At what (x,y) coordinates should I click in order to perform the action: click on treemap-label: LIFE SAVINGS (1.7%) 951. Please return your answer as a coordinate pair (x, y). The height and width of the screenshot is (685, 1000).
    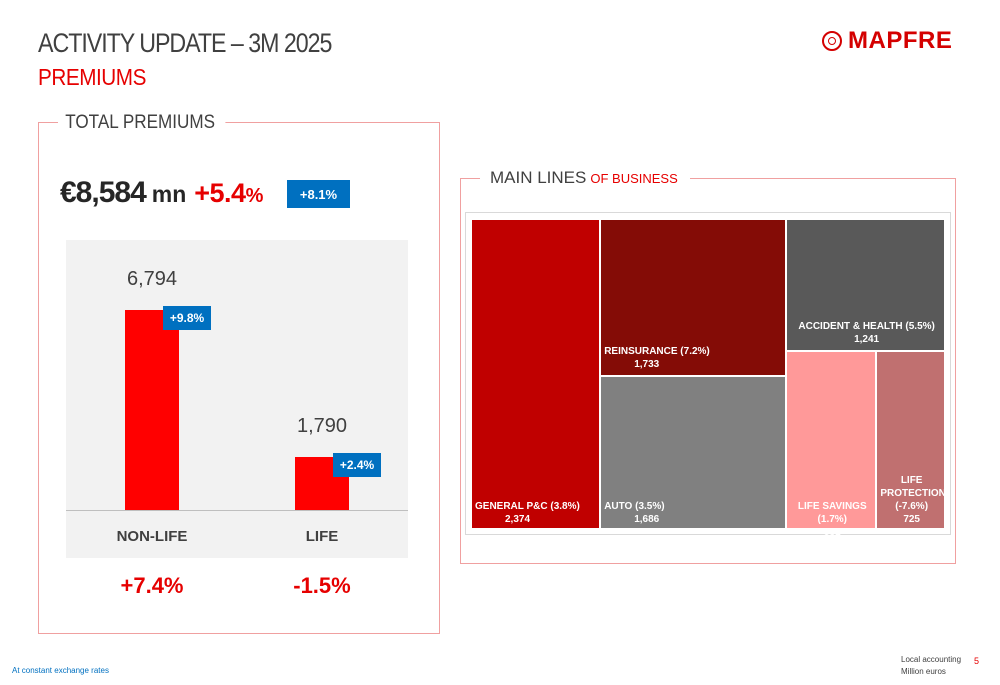
    Looking at the image, I should click on (832, 519).